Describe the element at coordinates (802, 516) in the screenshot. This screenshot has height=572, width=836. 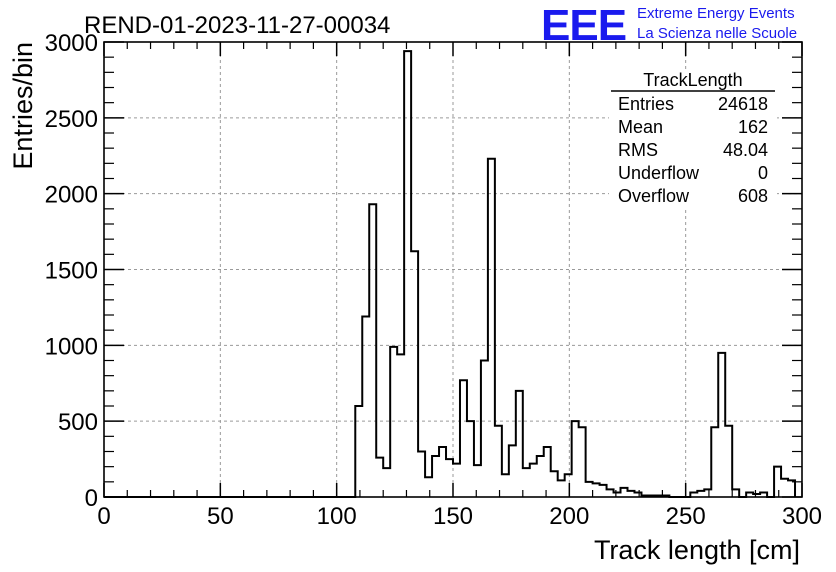
I see `x-tick-label: 300` at that location.